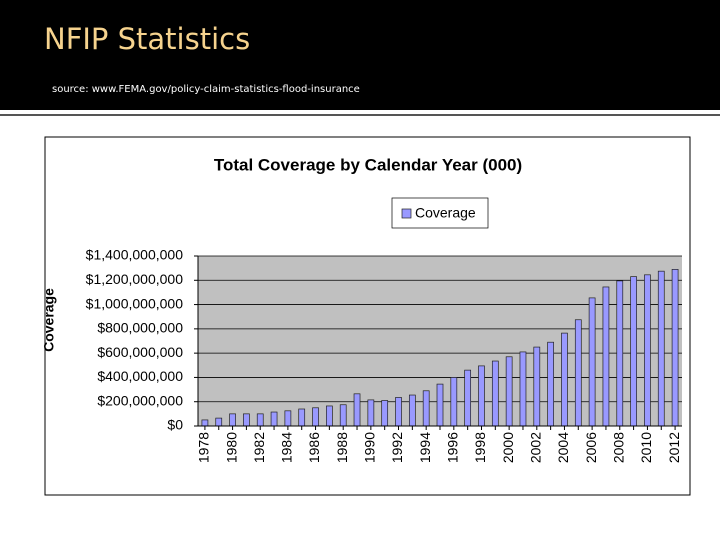 The image size is (720, 540). I want to click on y-axis-label: Coverage, so click(49, 320).